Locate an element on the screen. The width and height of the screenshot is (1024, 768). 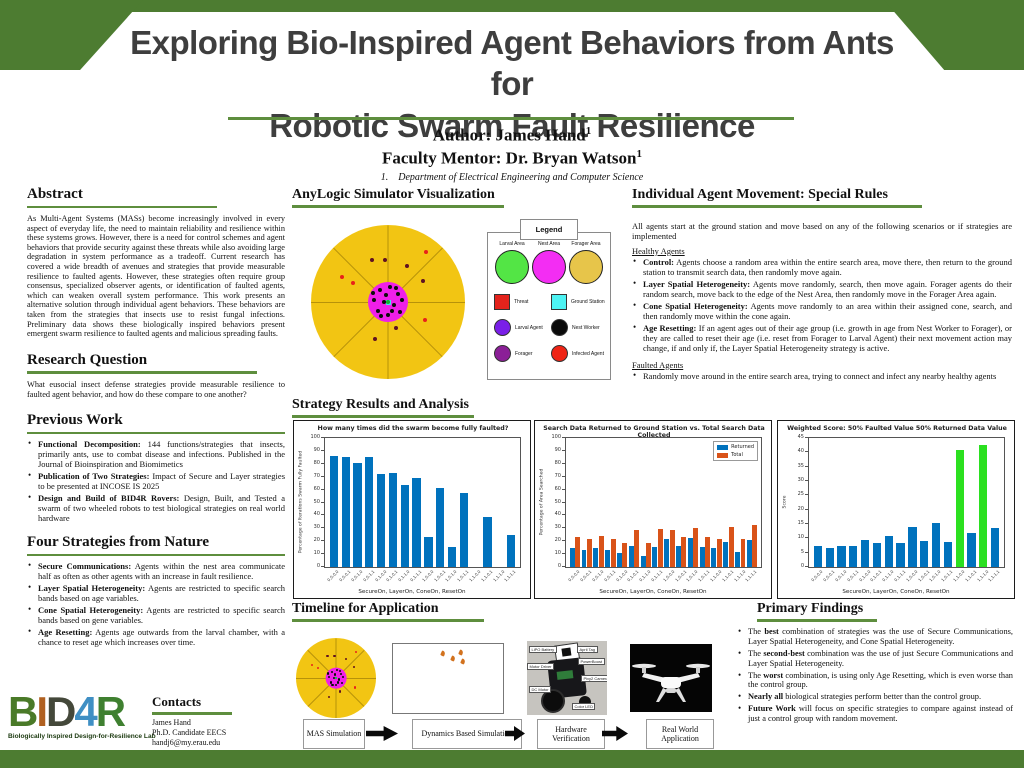
contact-email: handj6@my.erau.edu is located at coordinates (186, 742).